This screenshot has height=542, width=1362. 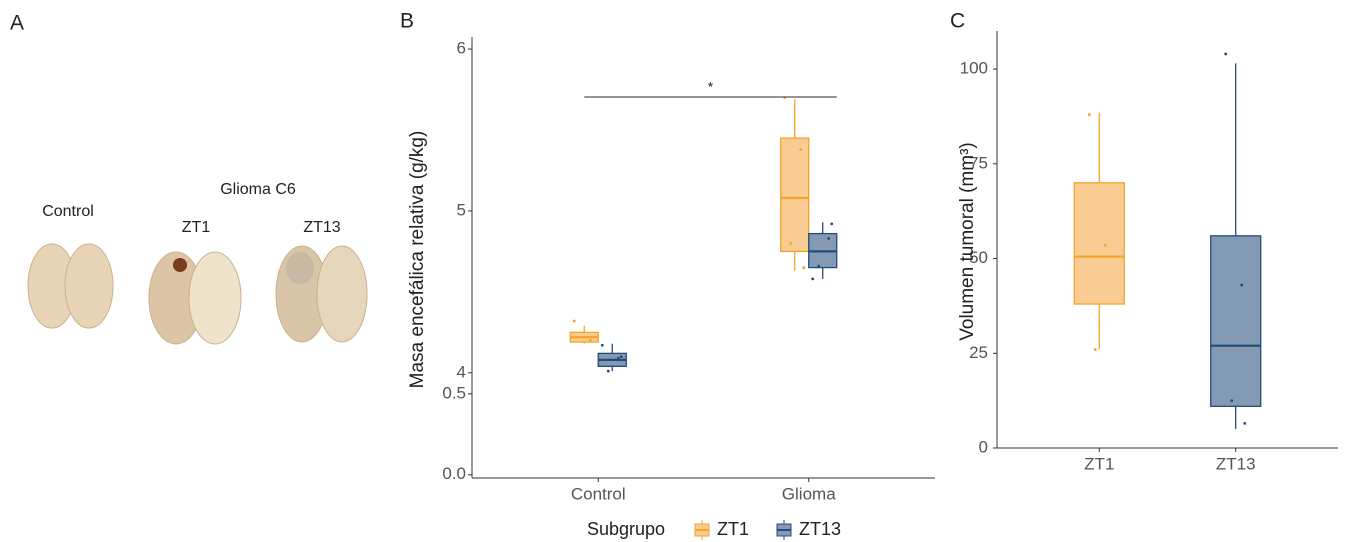 What do you see at coordinates (258, 189) in the screenshot?
I see `photo-label: Glioma C6` at bounding box center [258, 189].